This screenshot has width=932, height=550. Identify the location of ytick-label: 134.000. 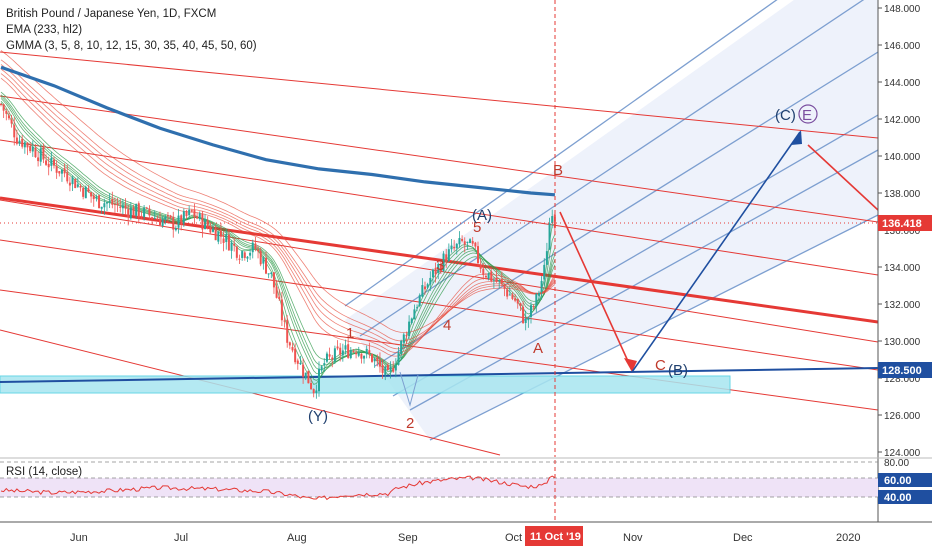
(902, 268).